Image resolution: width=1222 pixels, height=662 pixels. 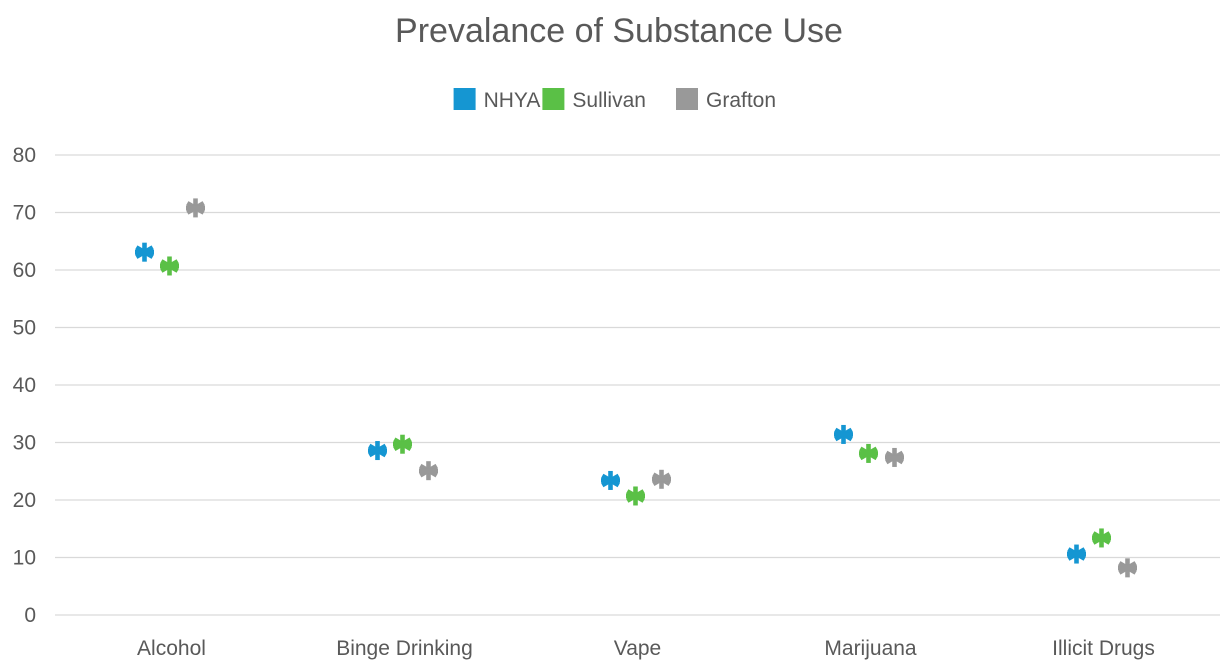 I want to click on x-tick-label: Vape, so click(x=638, y=648).